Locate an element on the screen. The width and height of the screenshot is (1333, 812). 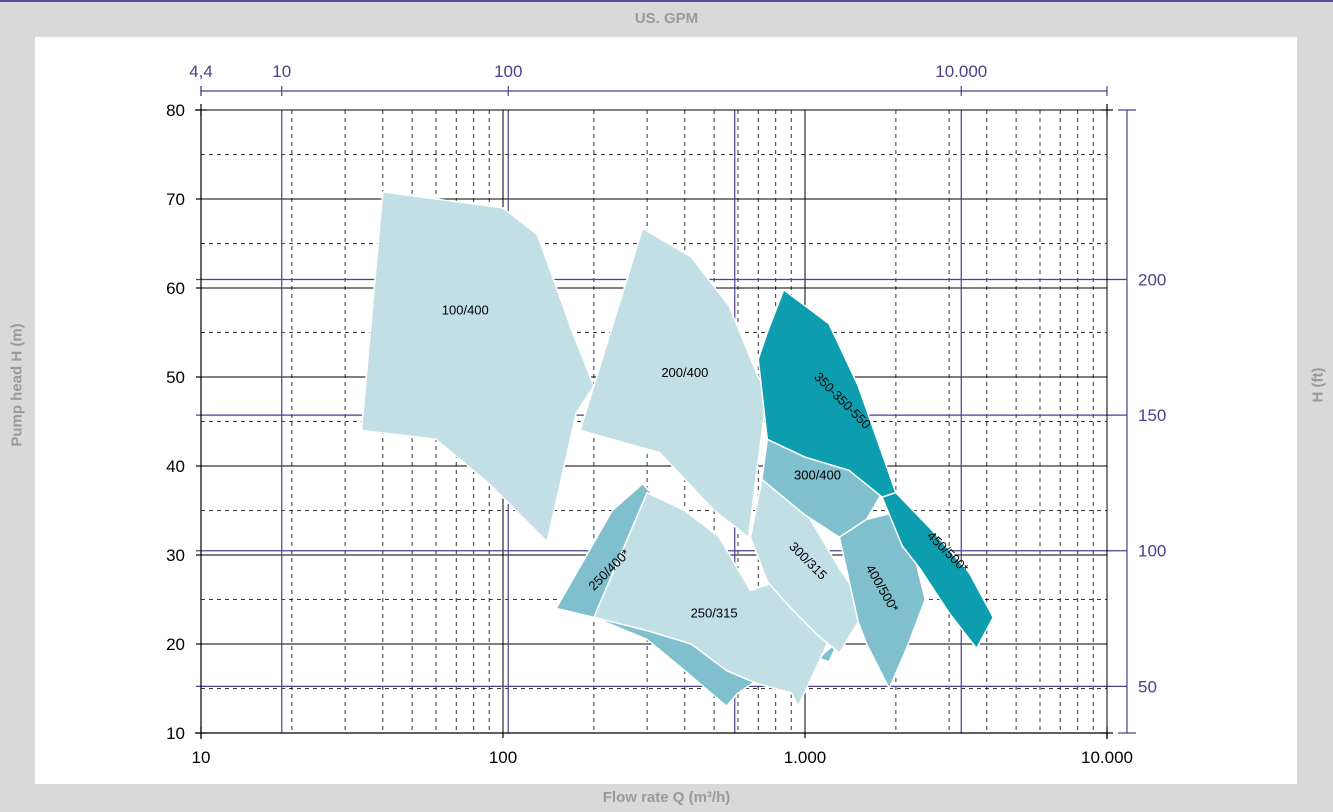
region-label-100/400: 100/400 is located at coordinates (465, 310).